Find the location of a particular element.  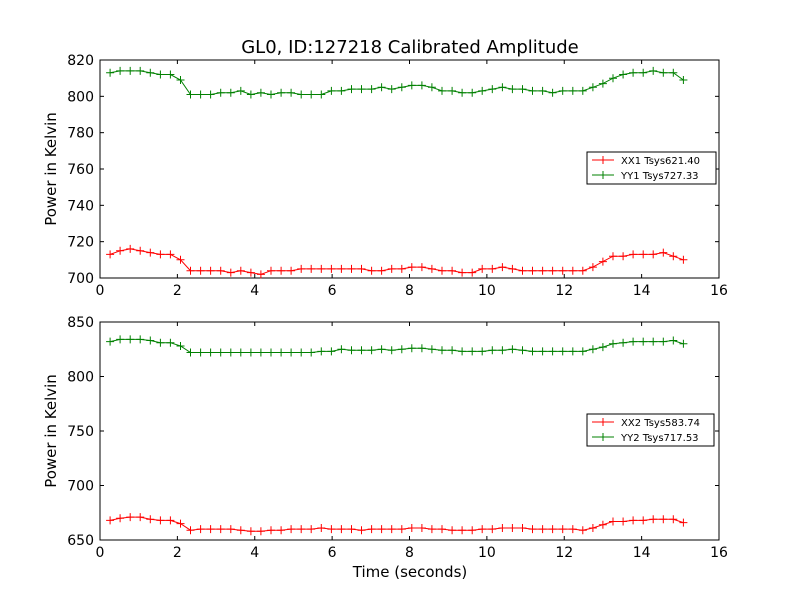

bottom-x-tick-label: 6 is located at coordinates (332, 553).